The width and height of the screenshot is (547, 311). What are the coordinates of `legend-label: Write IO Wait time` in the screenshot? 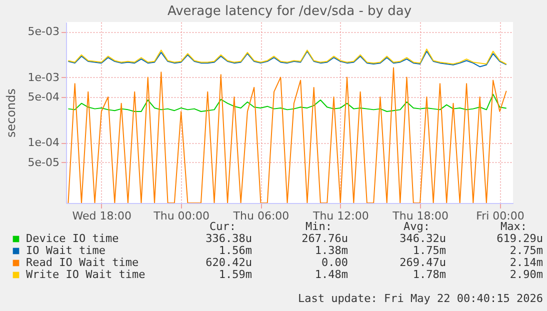 It's located at (86, 274).